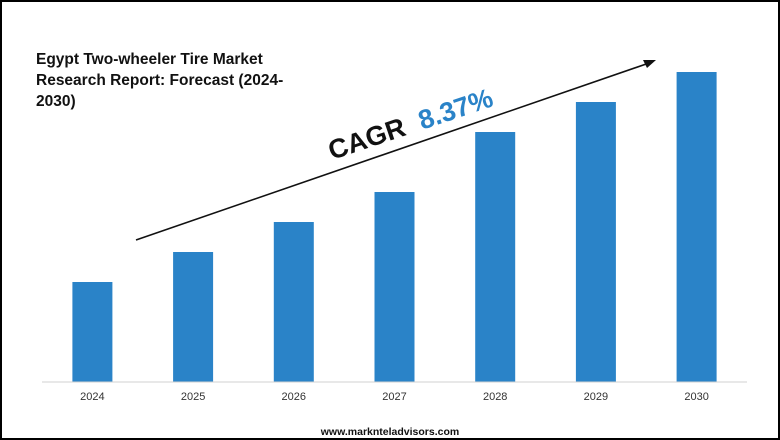  I want to click on x-tick-label-2025: 2025, so click(193, 397).